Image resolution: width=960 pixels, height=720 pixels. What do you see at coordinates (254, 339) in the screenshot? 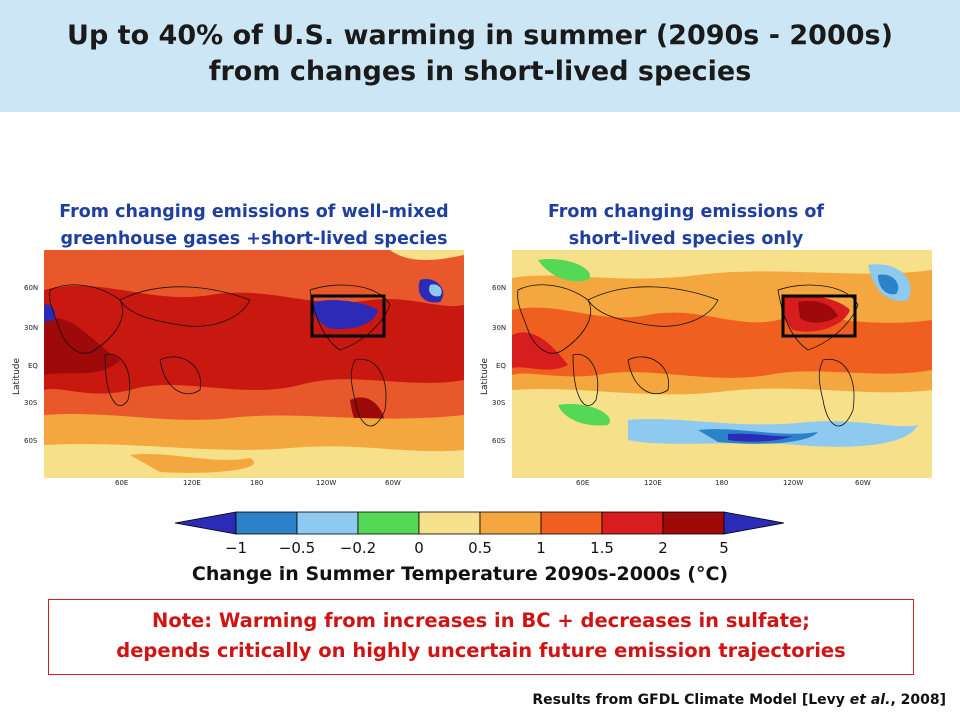
I see `left-map-region-darkred` at bounding box center [254, 339].